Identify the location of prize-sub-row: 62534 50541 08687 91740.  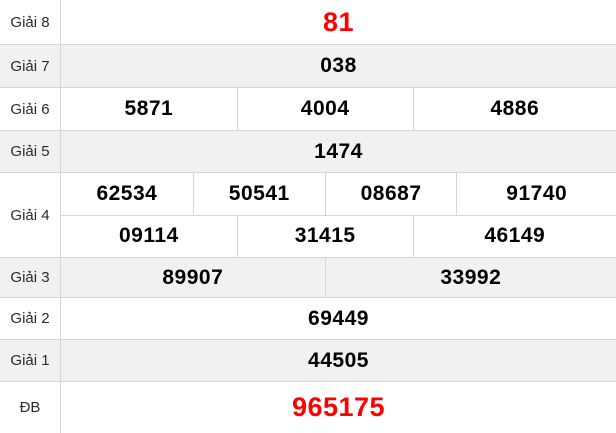
(338, 194).